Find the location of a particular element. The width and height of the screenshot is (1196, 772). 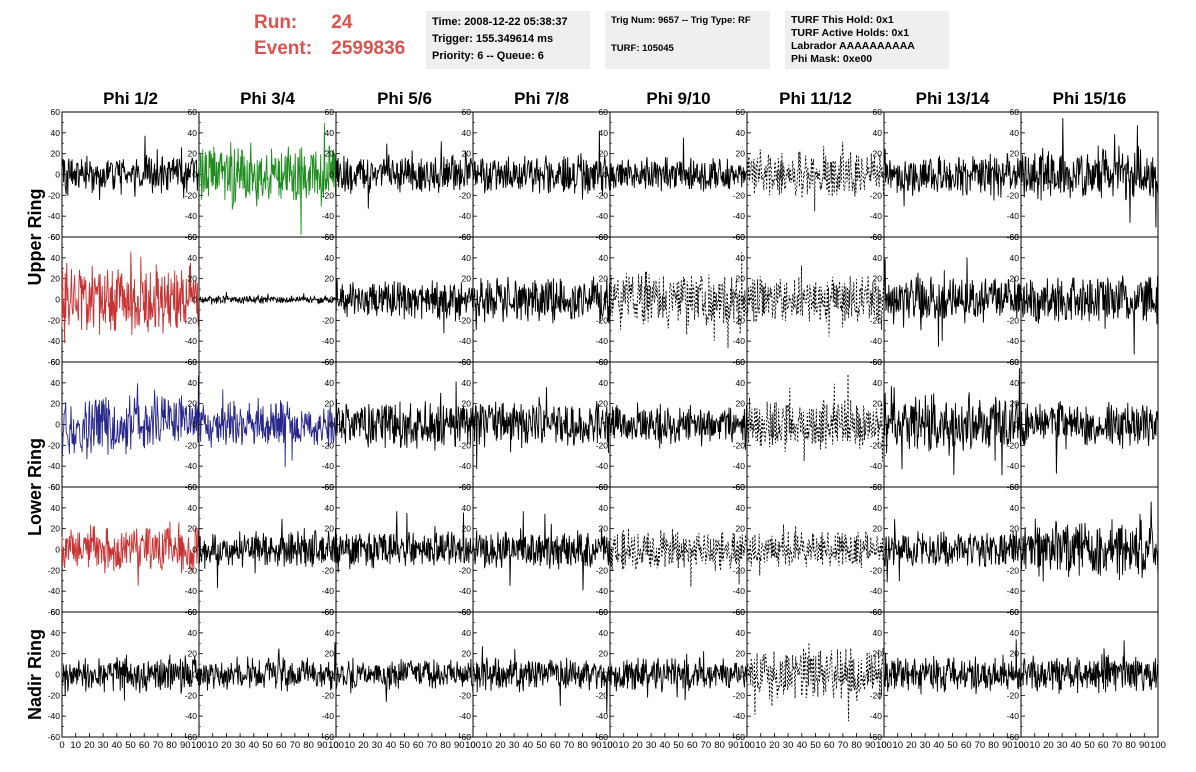

column-header-2: Phi 3/4 is located at coordinates (267, 98).